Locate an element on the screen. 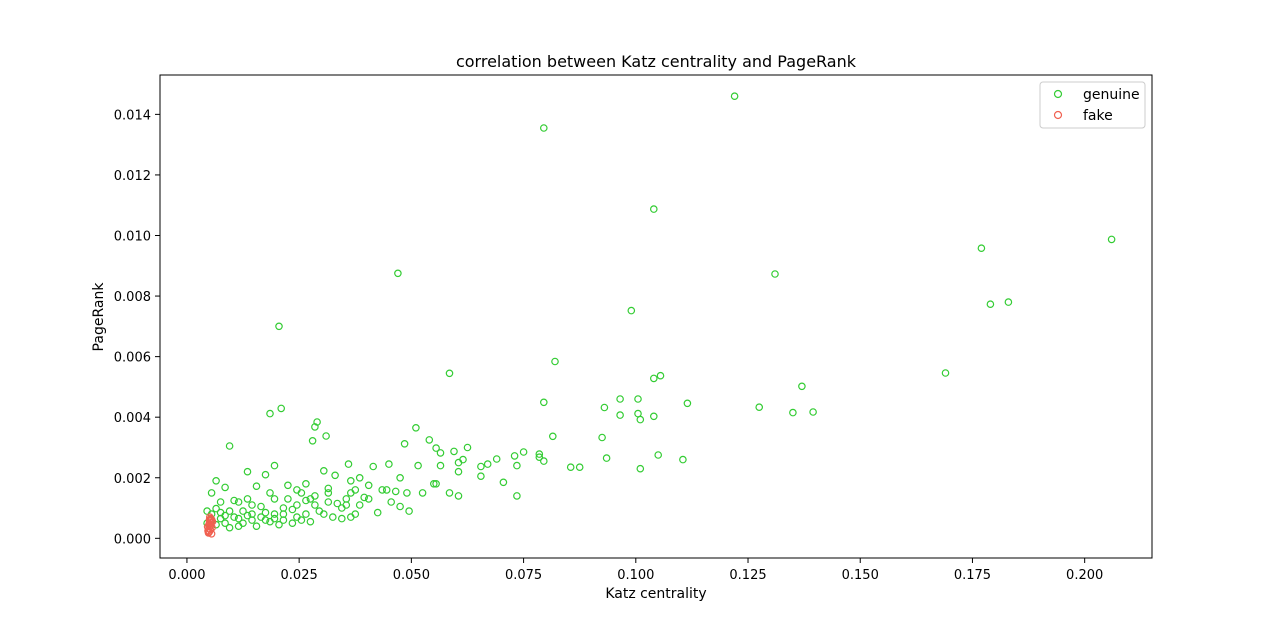 This screenshot has height=627, width=1280. legend: genuine fake is located at coordinates (1092, 105).